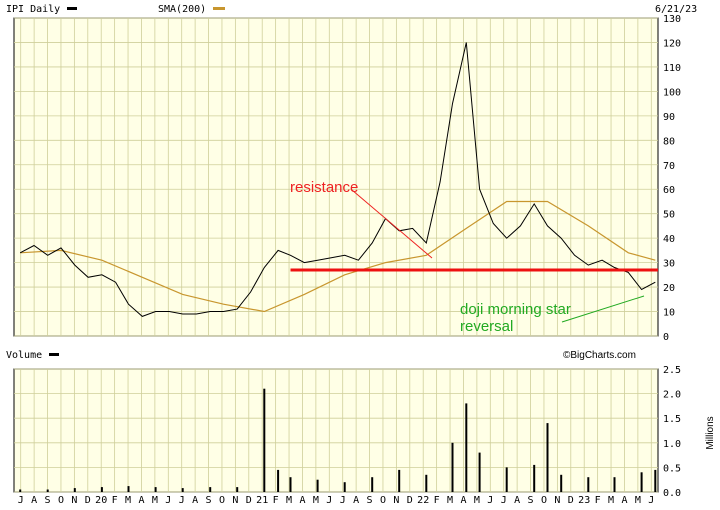 The width and height of the screenshot is (720, 510). Describe the element at coordinates (672, 395) in the screenshot. I see `volume-y-tick-label: 2.0` at that location.